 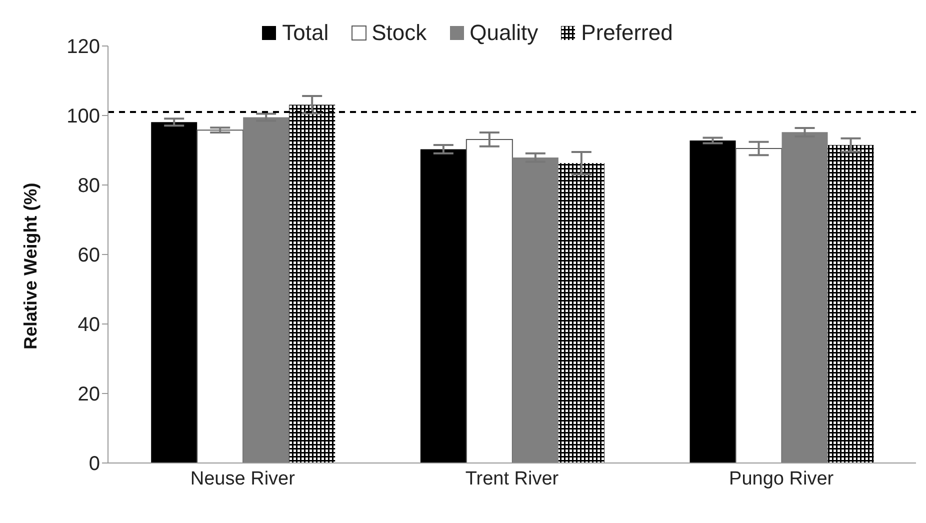 I want to click on x-tick-label: Pungo River, so click(x=781, y=479).